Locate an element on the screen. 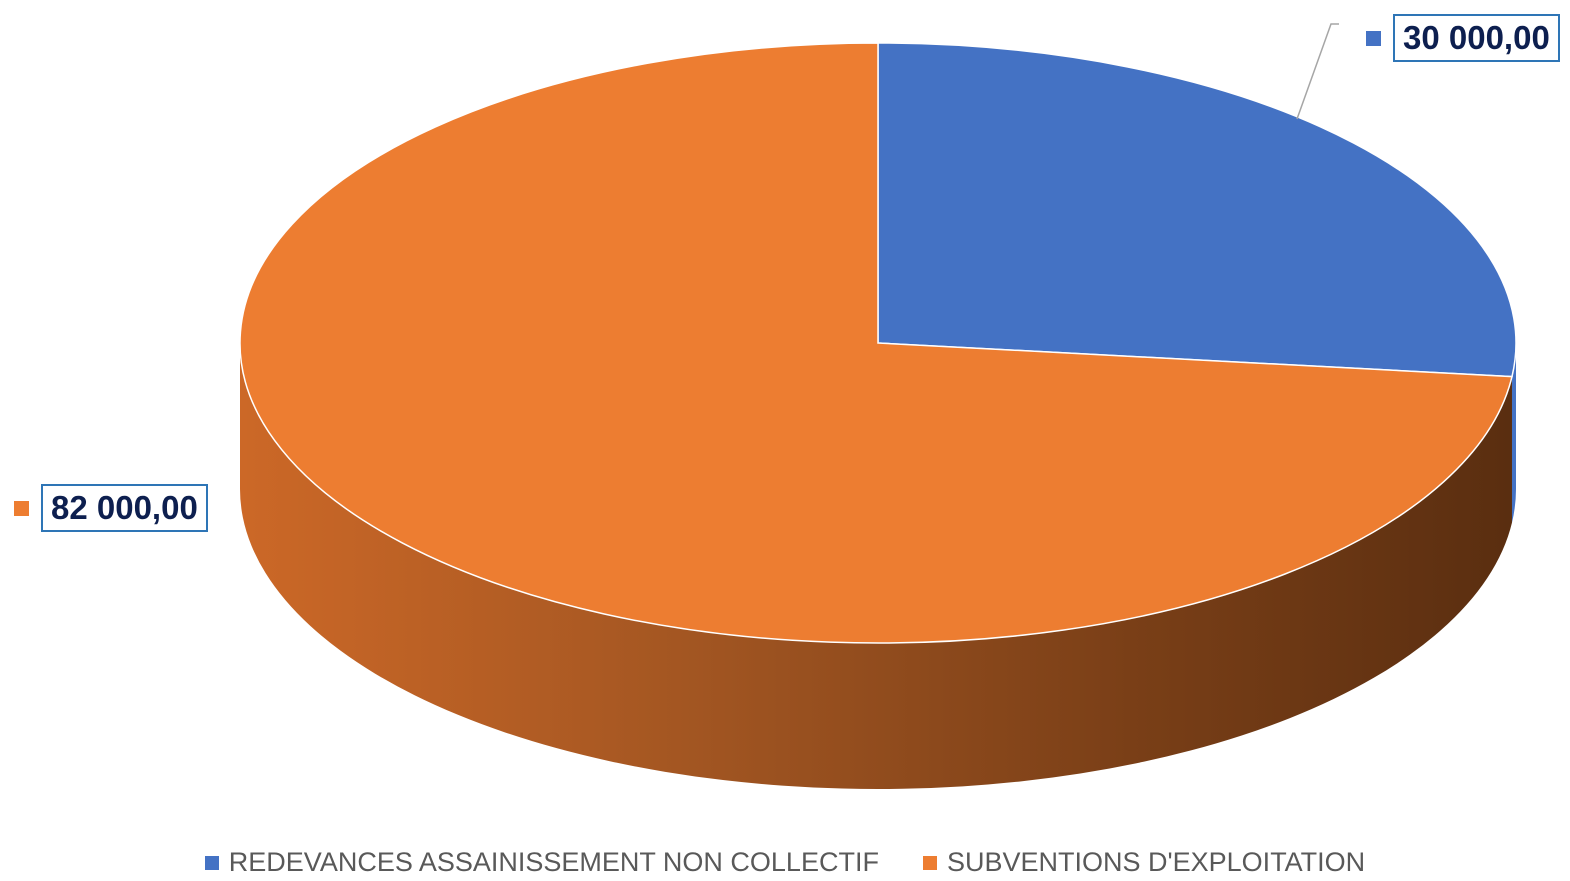  legend-swatch-subventions is located at coordinates (929, 862).